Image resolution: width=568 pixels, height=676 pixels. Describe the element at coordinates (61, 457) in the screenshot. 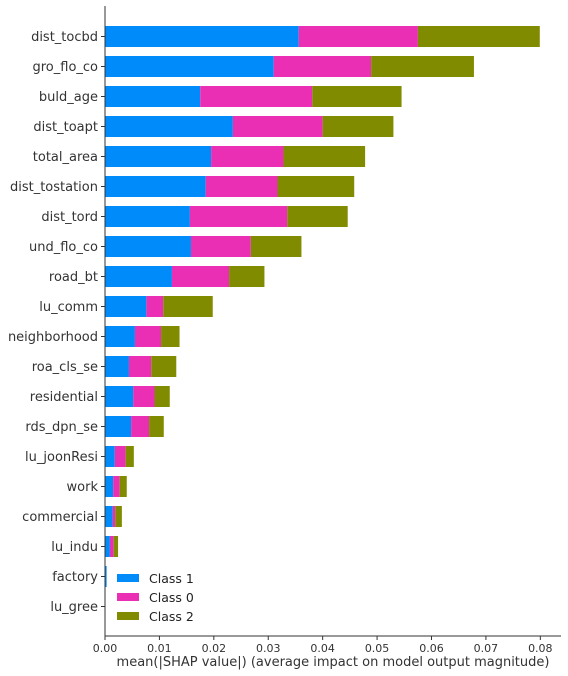

I see `y-tick-label-lu_joonResi: lu_joonResi` at that location.